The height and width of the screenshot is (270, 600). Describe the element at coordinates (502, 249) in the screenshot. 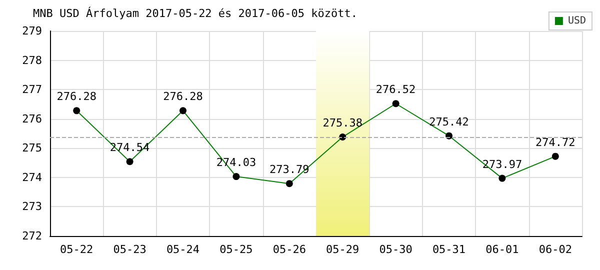

I see `x-tick-label: 06-01` at that location.